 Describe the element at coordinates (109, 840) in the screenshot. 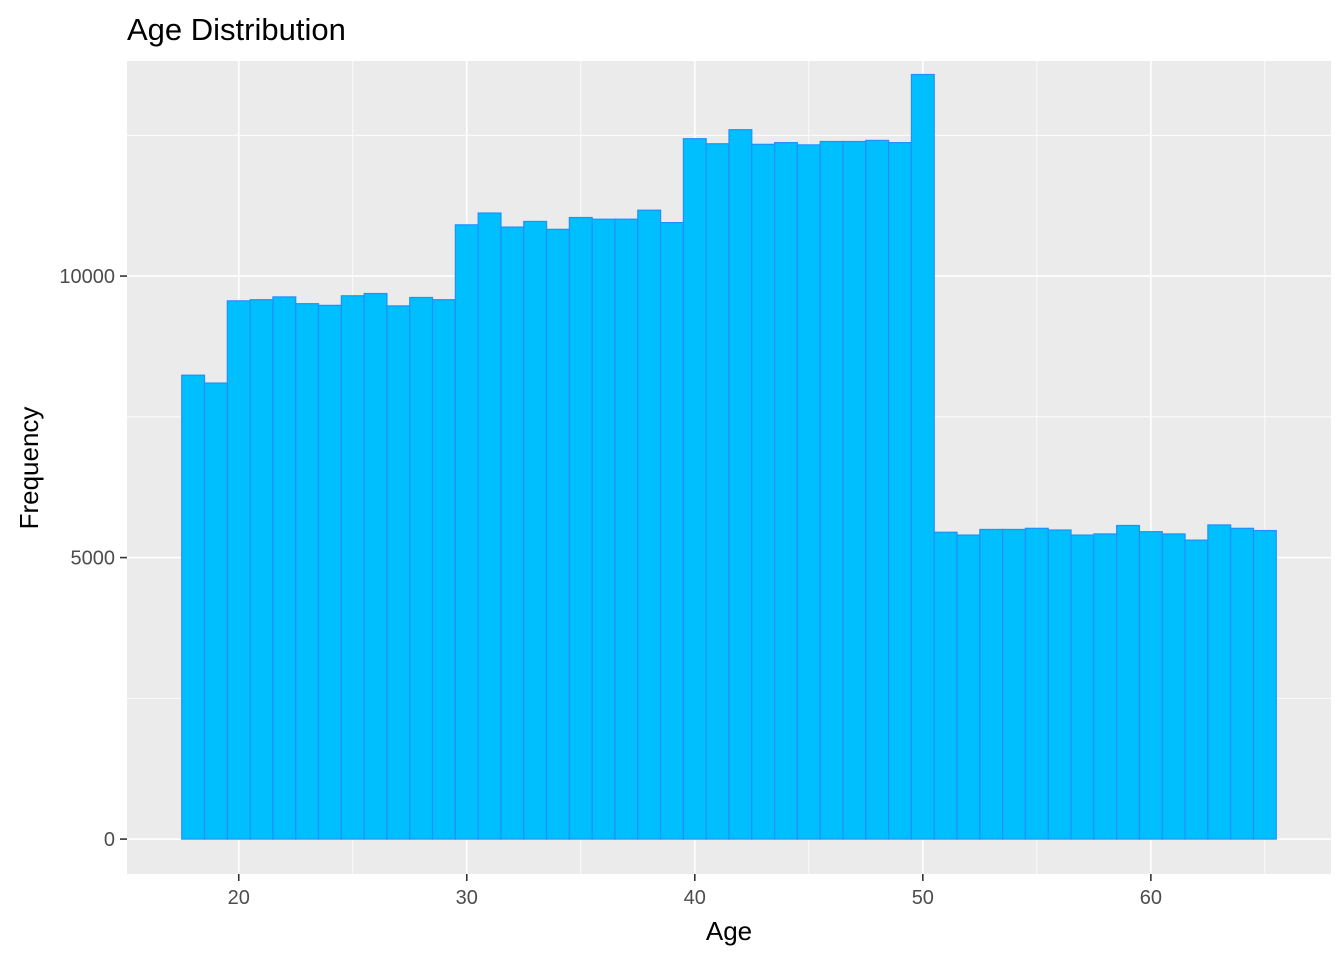

I see `y-tick-label: 0` at that location.